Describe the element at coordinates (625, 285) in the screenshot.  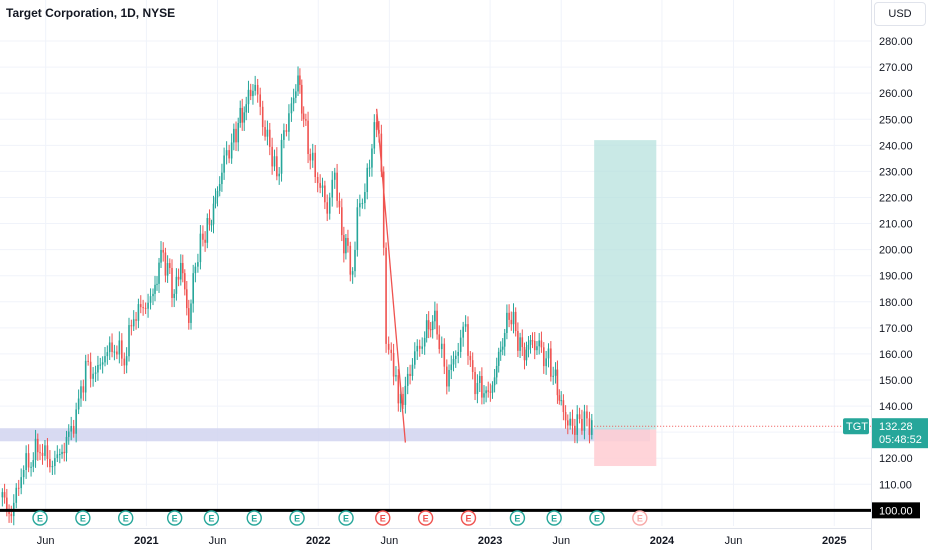
I see `long-position-target-zone` at that location.